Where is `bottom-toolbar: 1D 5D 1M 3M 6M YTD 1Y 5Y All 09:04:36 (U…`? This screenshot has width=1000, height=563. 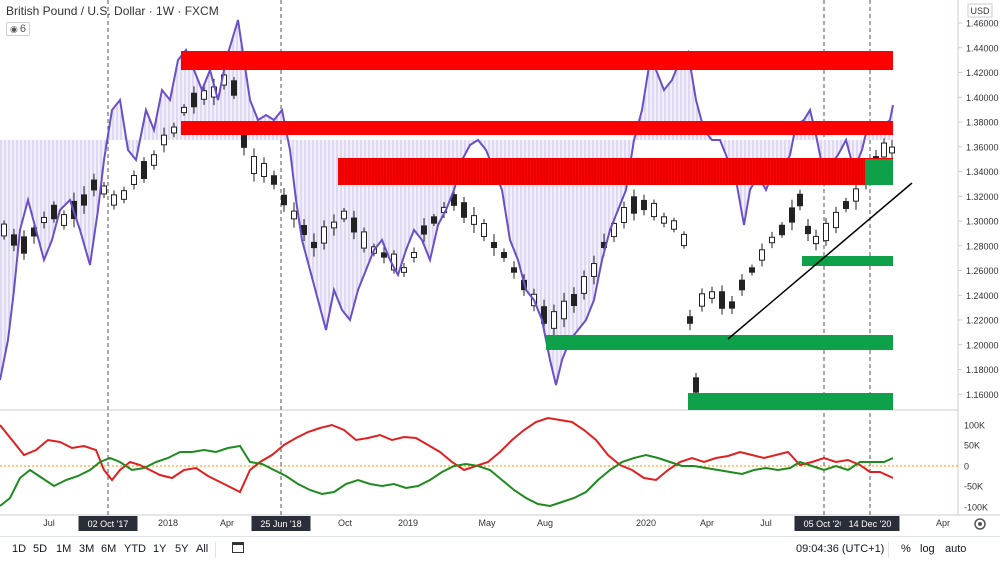 bottom-toolbar: 1D 5D 1M 3M 6M YTD 1Y 5Y All 09:04:36 (U… is located at coordinates (500, 549).